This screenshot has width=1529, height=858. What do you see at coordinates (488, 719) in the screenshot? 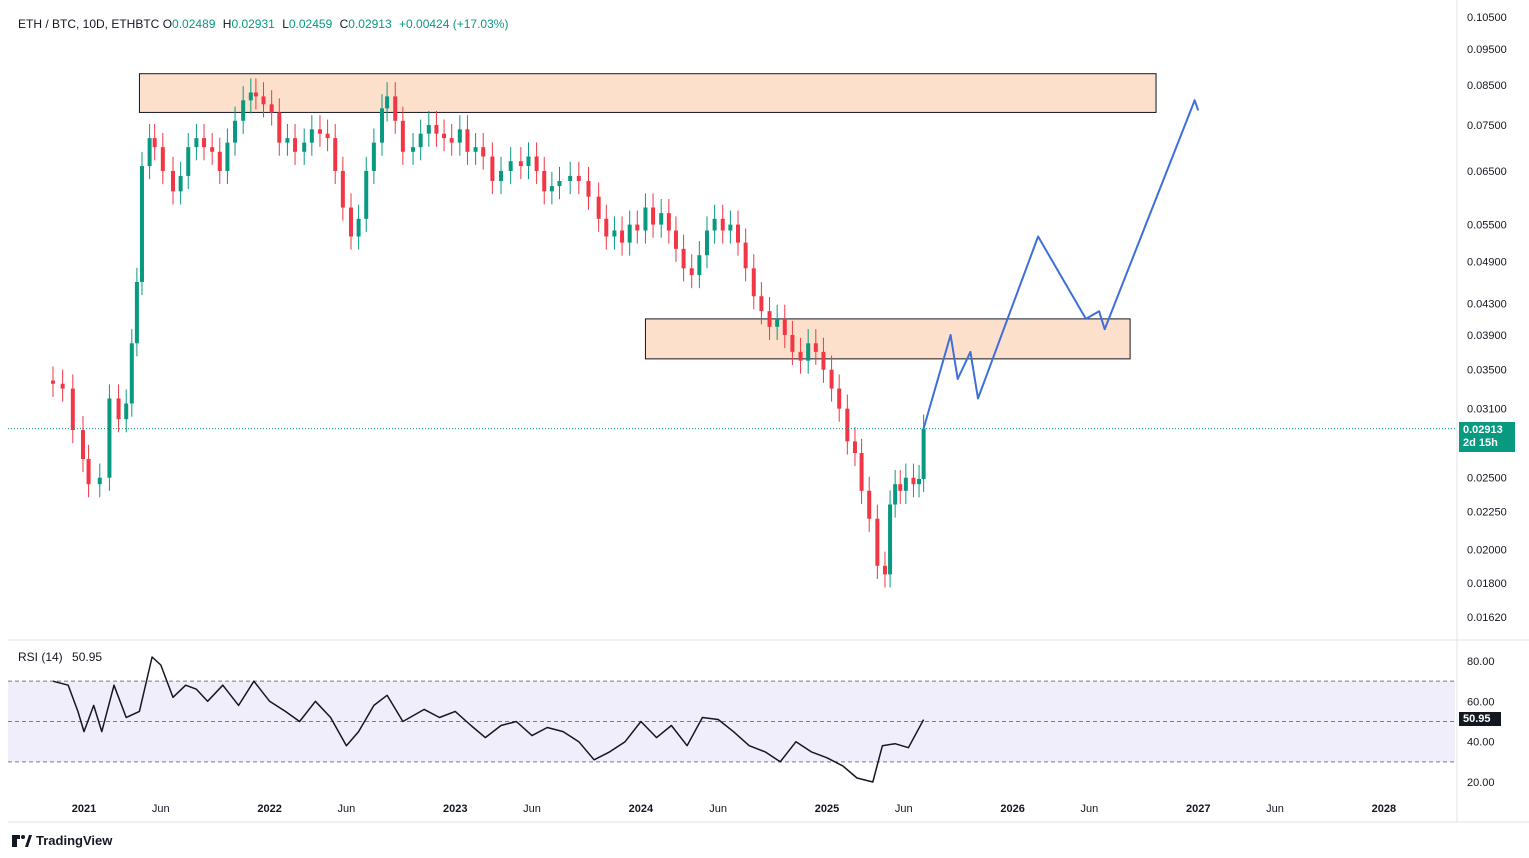
I see `rsi-line` at bounding box center [488, 719].